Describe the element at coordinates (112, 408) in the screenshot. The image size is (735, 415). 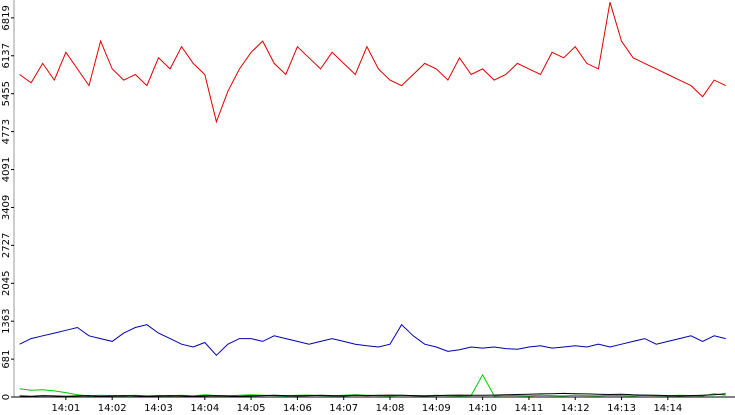
I see `x-tick-label: 14:02` at that location.